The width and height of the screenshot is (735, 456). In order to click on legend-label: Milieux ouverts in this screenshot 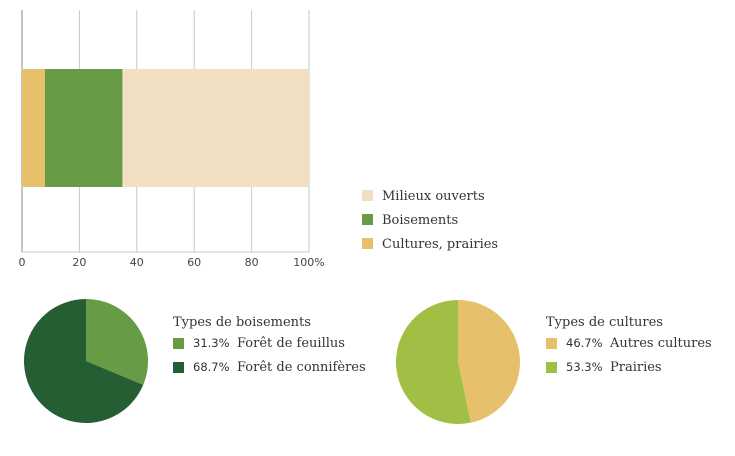, I will do `click(433, 196)`.